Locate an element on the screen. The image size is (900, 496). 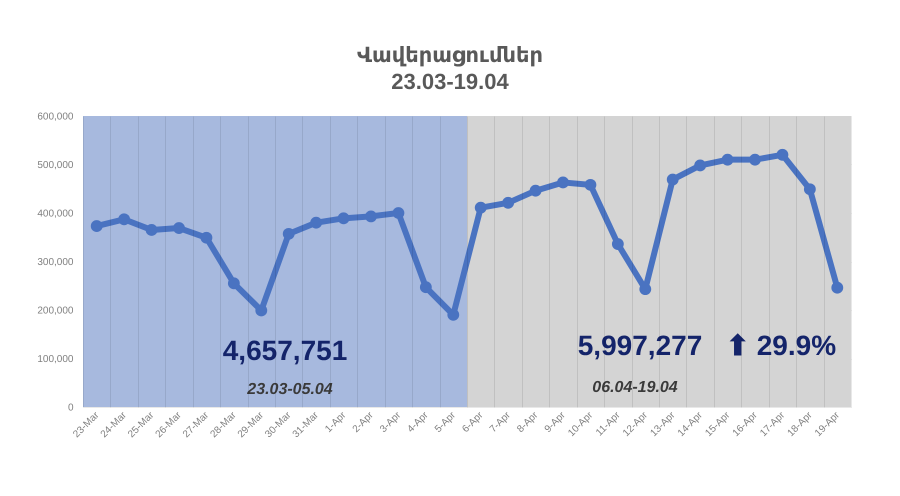
annotation: 23.03-05.04 is located at coordinates (289, 389).